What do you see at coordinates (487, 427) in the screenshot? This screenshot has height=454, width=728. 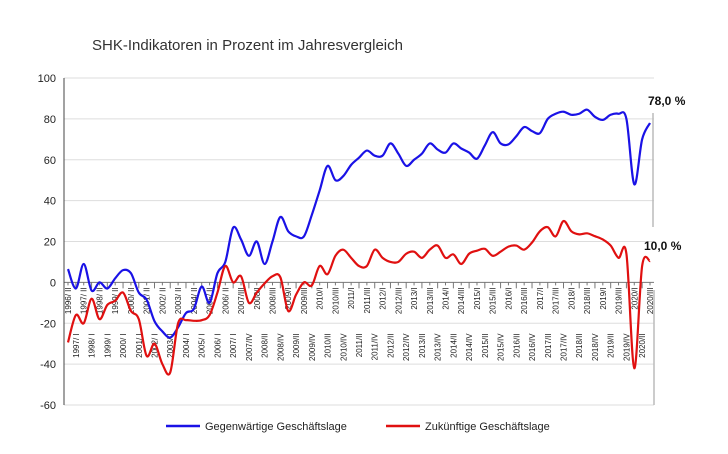 I see `legend-label-future: Zukünftige Geschäftslage` at bounding box center [487, 427].